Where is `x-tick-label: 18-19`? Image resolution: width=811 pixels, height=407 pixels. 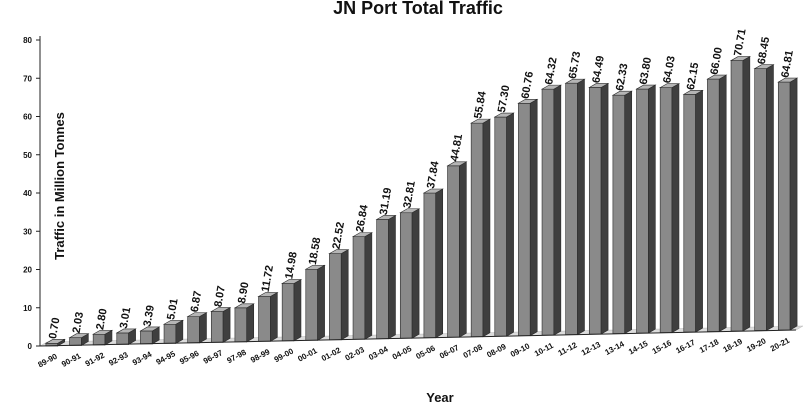 x-tick-label: 18-19 is located at coordinates (733, 346).